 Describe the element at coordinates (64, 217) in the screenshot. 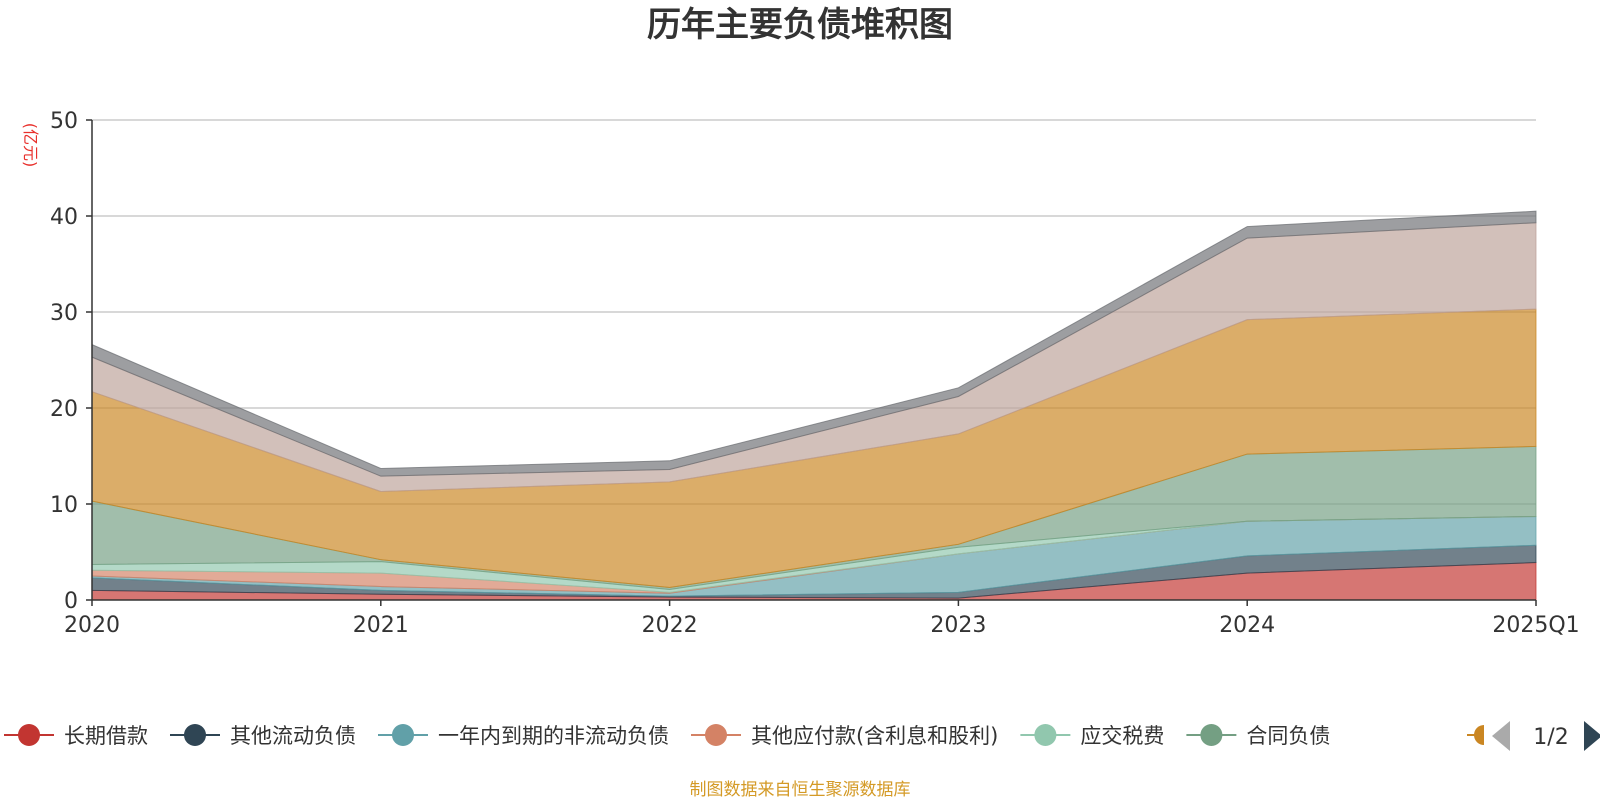

I see `y-tick-label: 40` at that location.